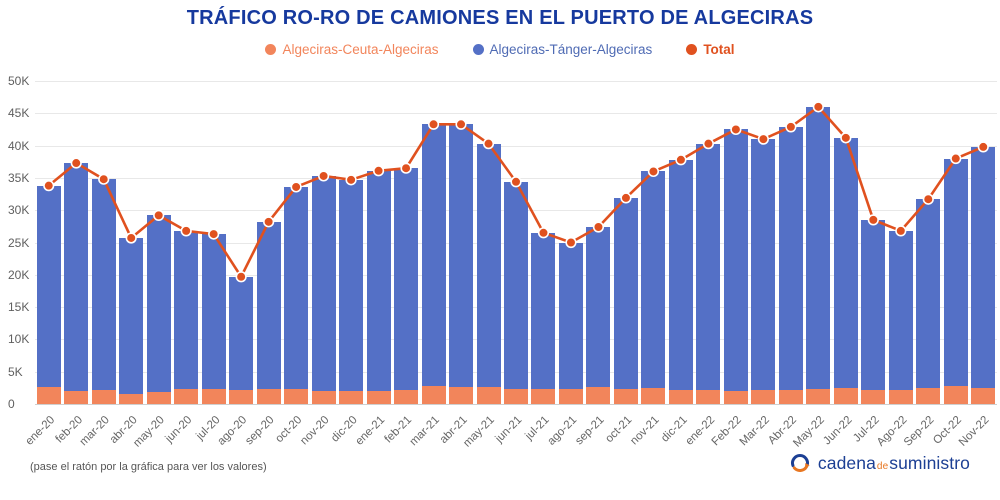 This screenshot has width=1000, height=500. What do you see at coordinates (710, 49) in the screenshot?
I see `legend-item-total: Total` at bounding box center [710, 49].